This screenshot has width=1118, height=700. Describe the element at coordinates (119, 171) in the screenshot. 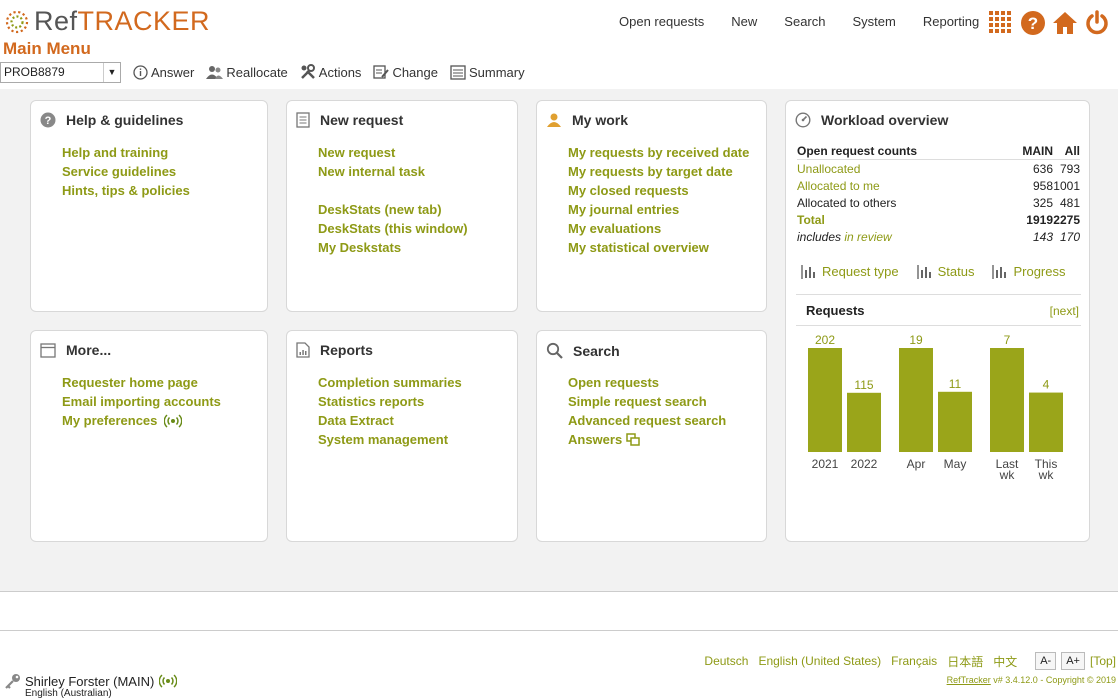

I see `link-service-guidelines: Service guidelines` at that location.